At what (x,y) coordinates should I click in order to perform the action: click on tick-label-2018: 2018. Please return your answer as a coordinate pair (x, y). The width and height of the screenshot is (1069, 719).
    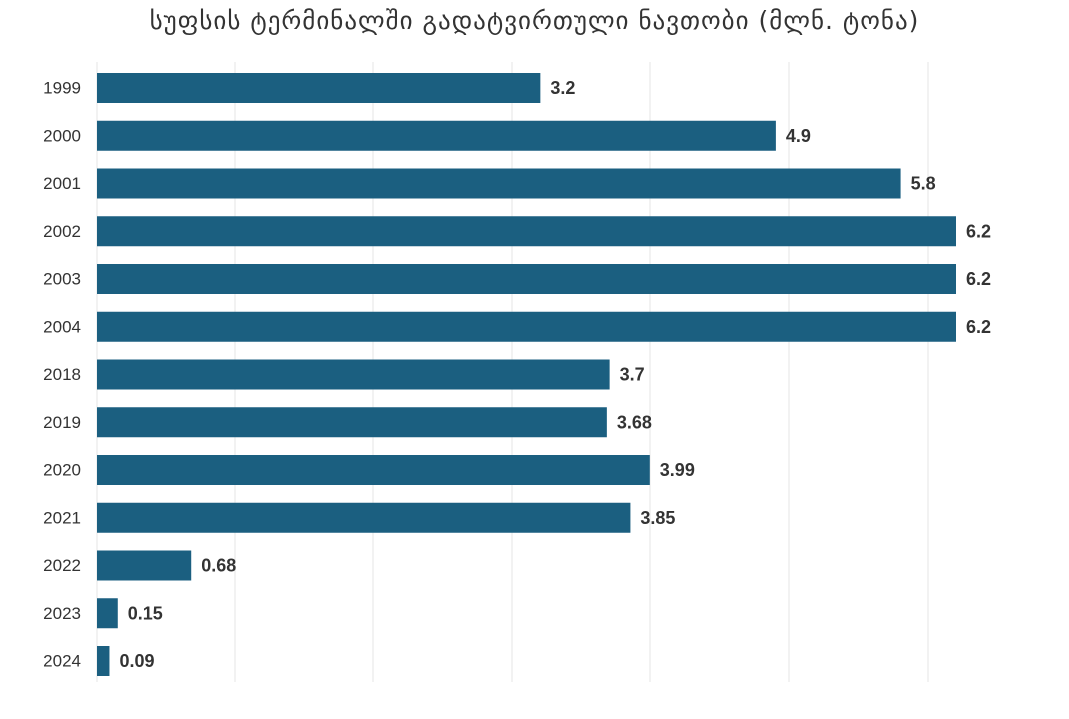
    Looking at the image, I should click on (62, 374).